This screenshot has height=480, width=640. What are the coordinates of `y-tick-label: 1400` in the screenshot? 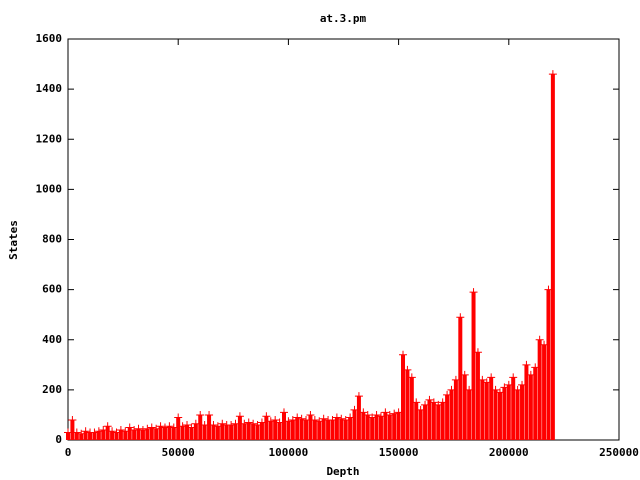 It's located at (49, 88).